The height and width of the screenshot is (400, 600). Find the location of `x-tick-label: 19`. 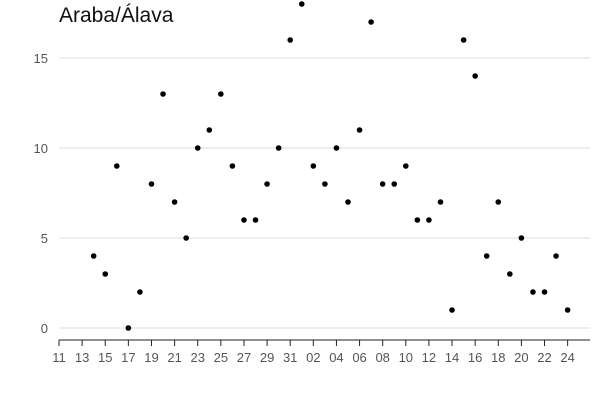

x-tick-label: 19 is located at coordinates (151, 357).